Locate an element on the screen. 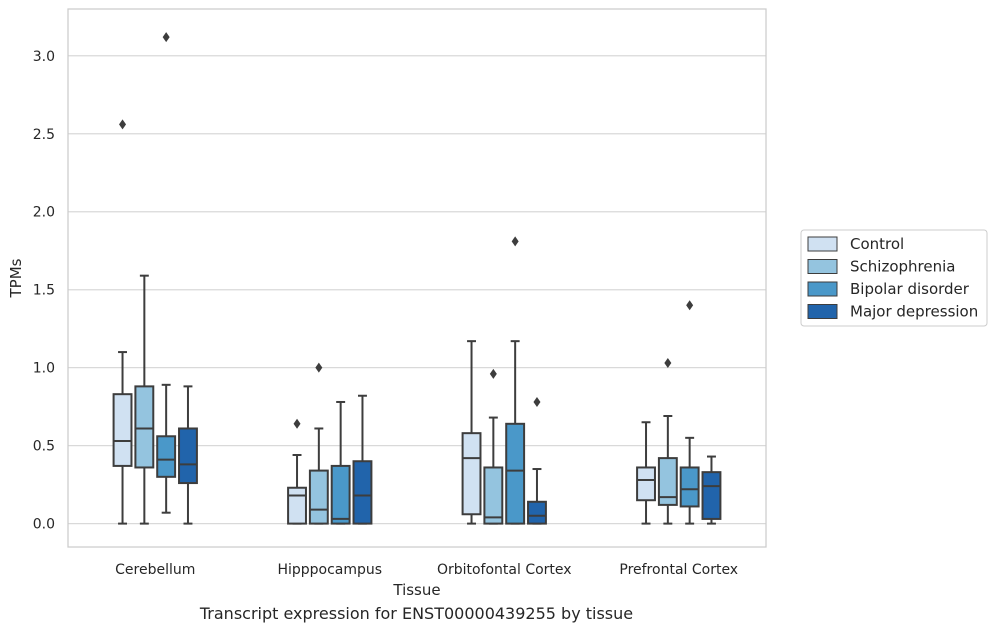 This screenshot has height=634, width=997. series-major-depression is located at coordinates (450, 455).